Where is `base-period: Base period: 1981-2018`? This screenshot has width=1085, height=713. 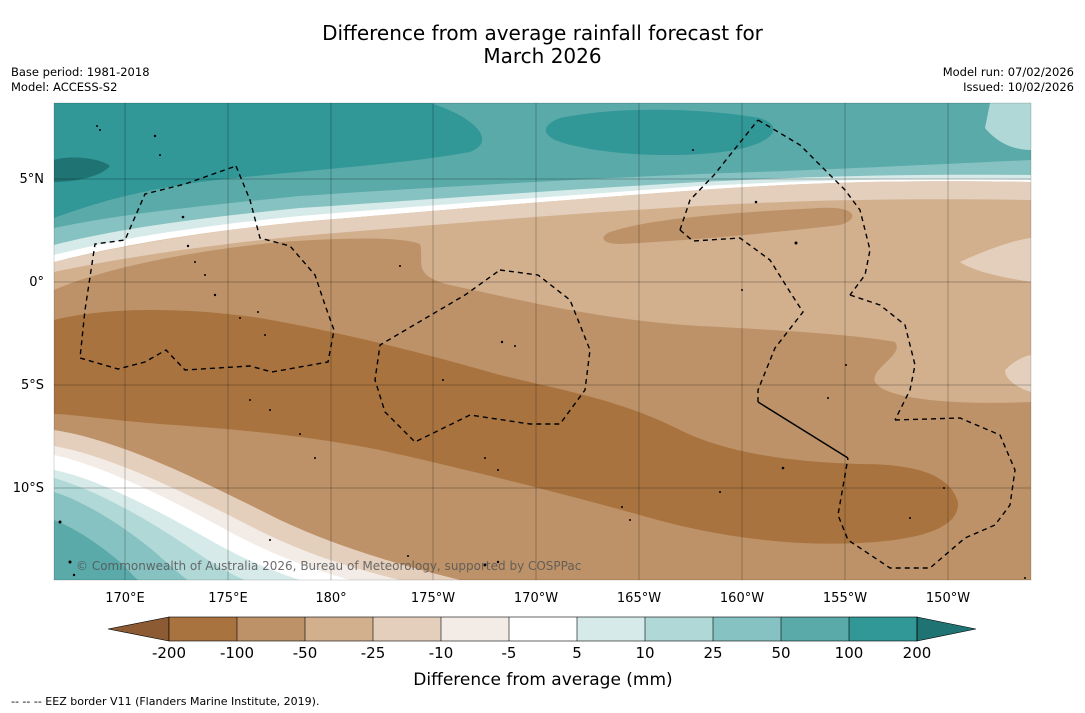 base-period: Base period: 1981-2018 is located at coordinates (80, 72).